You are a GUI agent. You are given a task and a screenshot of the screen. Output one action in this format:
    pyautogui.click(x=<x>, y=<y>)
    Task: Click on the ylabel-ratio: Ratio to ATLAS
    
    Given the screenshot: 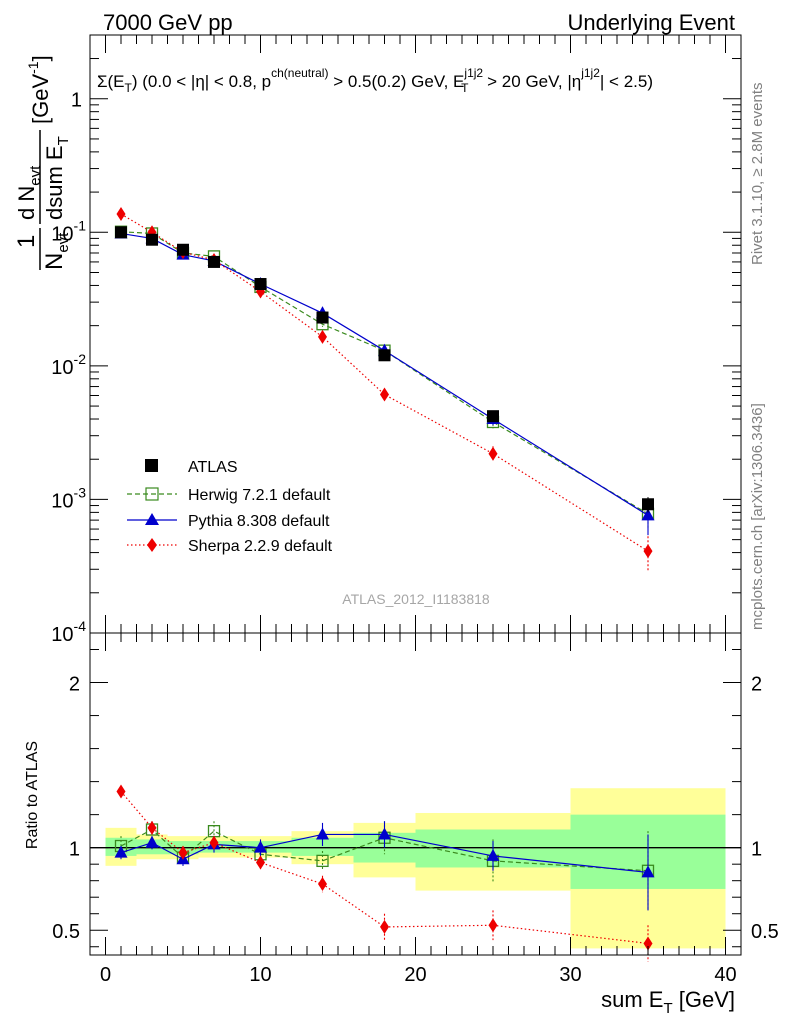 What is the action you would take?
    pyautogui.click(x=32, y=795)
    